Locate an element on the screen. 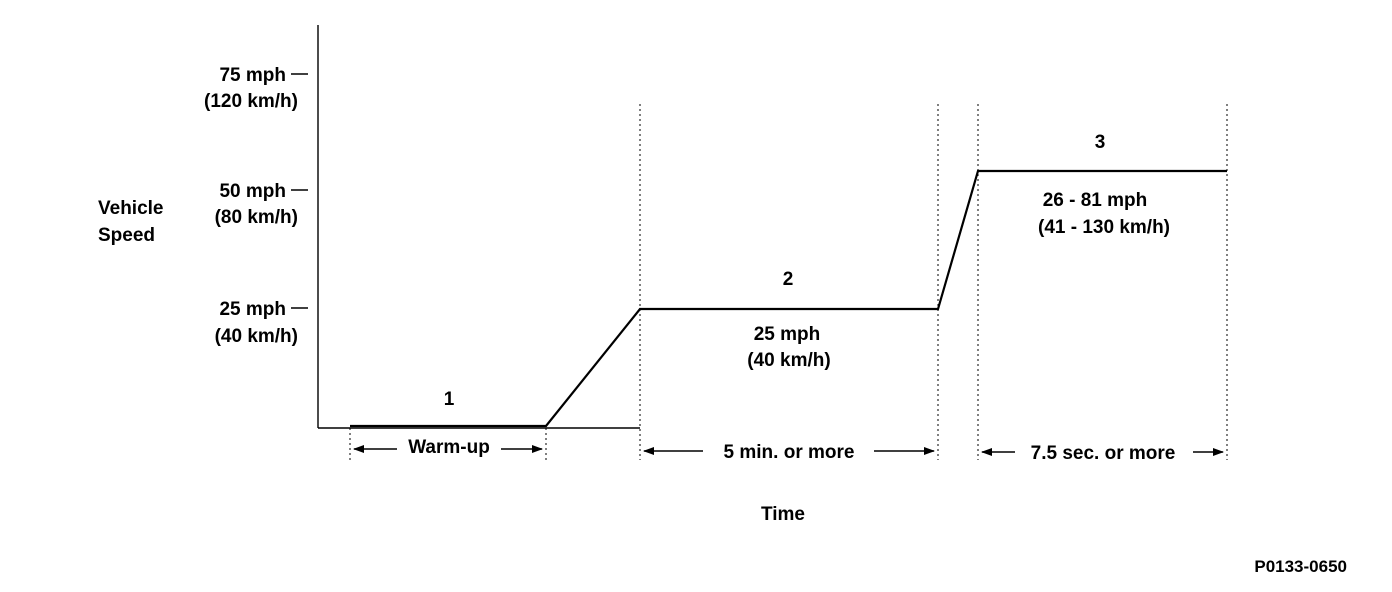 This screenshot has height=592, width=1392. x-axis-label: Time is located at coordinates (783, 514).